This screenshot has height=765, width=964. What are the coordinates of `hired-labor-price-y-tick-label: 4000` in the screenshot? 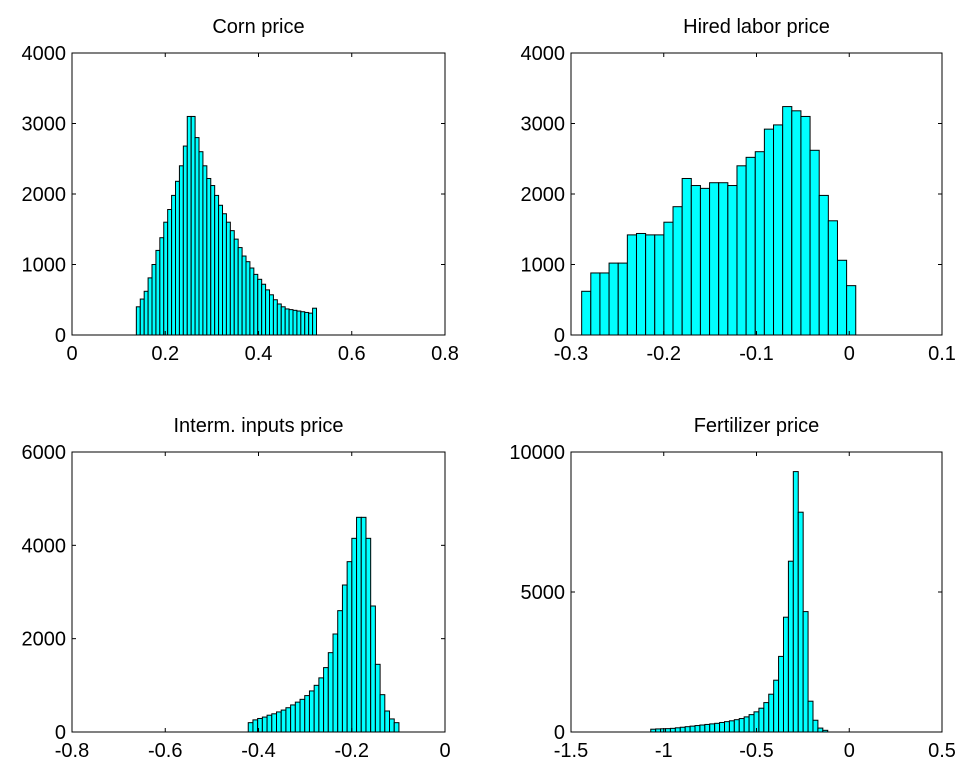 It's located at (543, 54).